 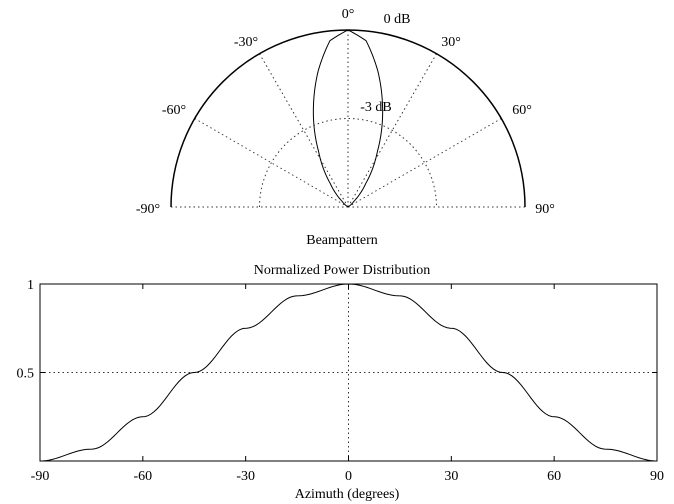 What do you see at coordinates (348, 14) in the screenshot?
I see `polar-angle-label-0: 0°` at bounding box center [348, 14].